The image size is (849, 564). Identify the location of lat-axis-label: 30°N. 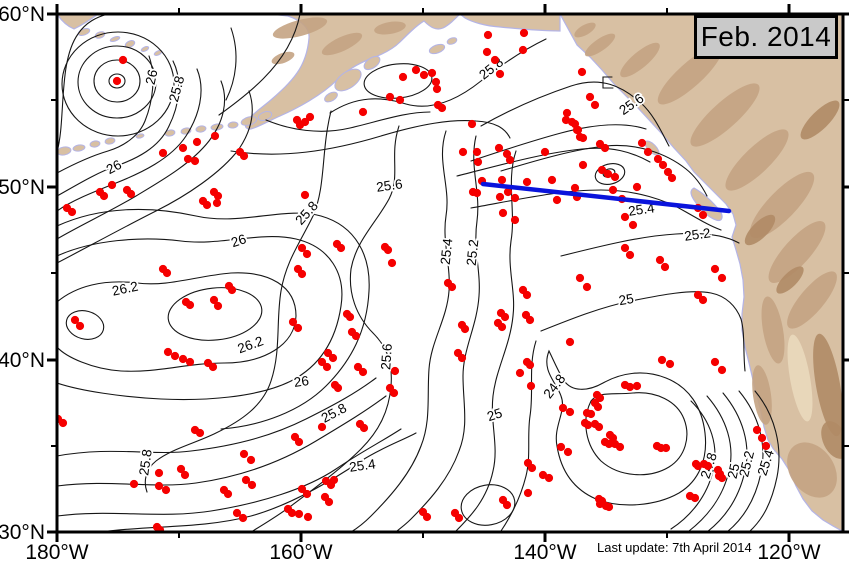
(22, 532).